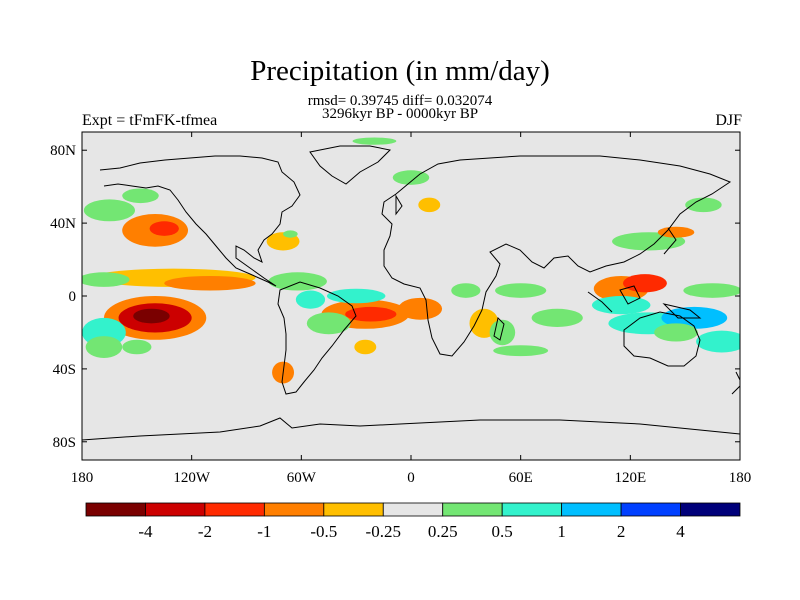 The image size is (800, 600). Describe the element at coordinates (521, 478) in the screenshot. I see `x-tick-label: 60E` at that location.